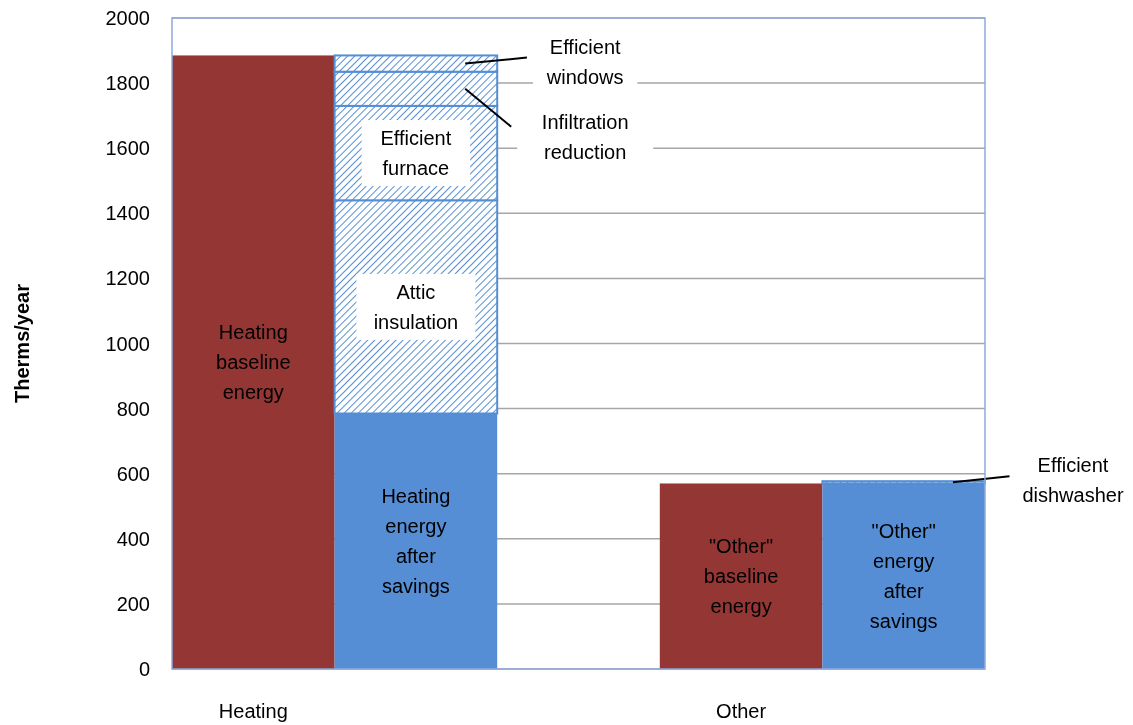 Image resolution: width=1133 pixels, height=725 pixels. What do you see at coordinates (253, 362) in the screenshot?
I see `series-label: Heating baseline energy` at bounding box center [253, 362].